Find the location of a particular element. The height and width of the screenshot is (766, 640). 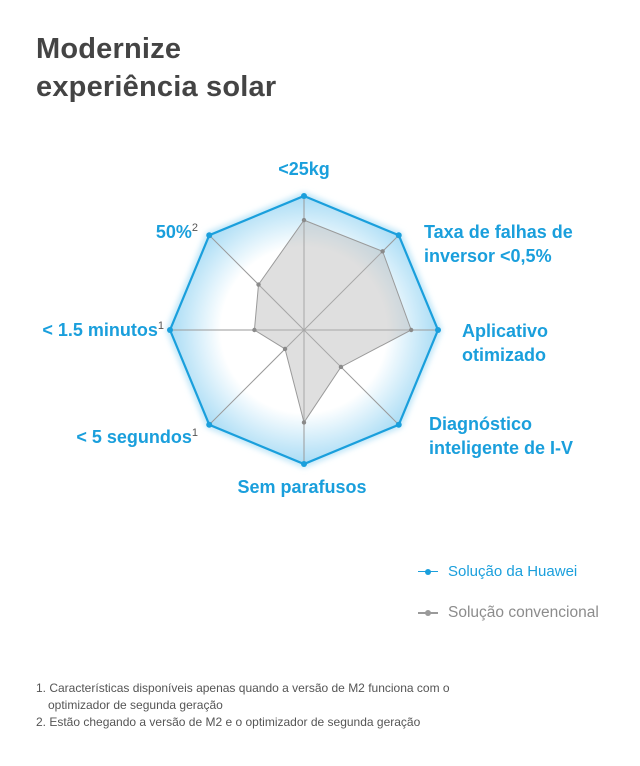

axis-label-1-line-1: inversor <0,5% is located at coordinates (488, 256).